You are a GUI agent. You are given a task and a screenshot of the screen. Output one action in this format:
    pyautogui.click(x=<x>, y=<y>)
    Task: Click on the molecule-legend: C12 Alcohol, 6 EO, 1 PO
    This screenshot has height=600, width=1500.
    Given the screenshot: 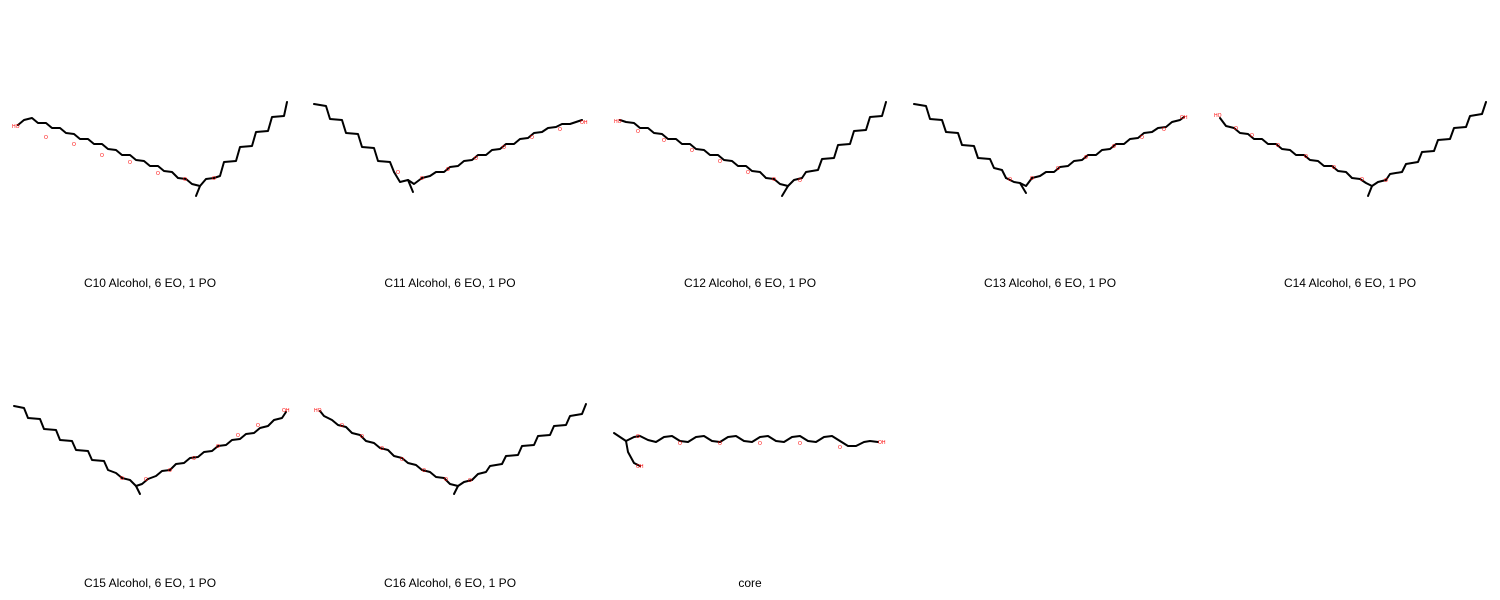 What is the action you would take?
    pyautogui.click(x=750, y=283)
    